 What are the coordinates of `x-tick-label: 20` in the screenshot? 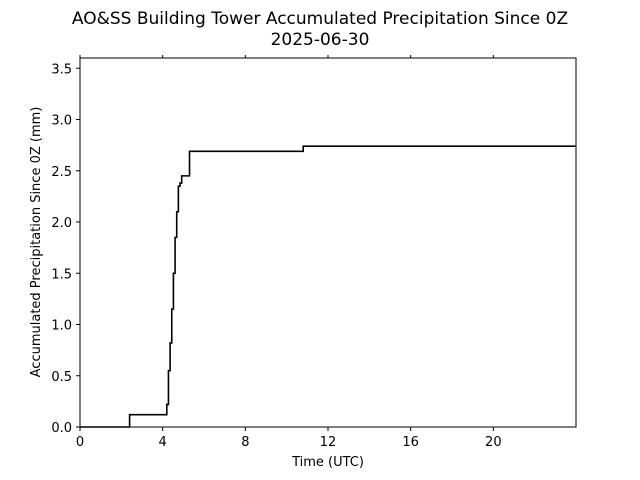 It's located at (493, 442).